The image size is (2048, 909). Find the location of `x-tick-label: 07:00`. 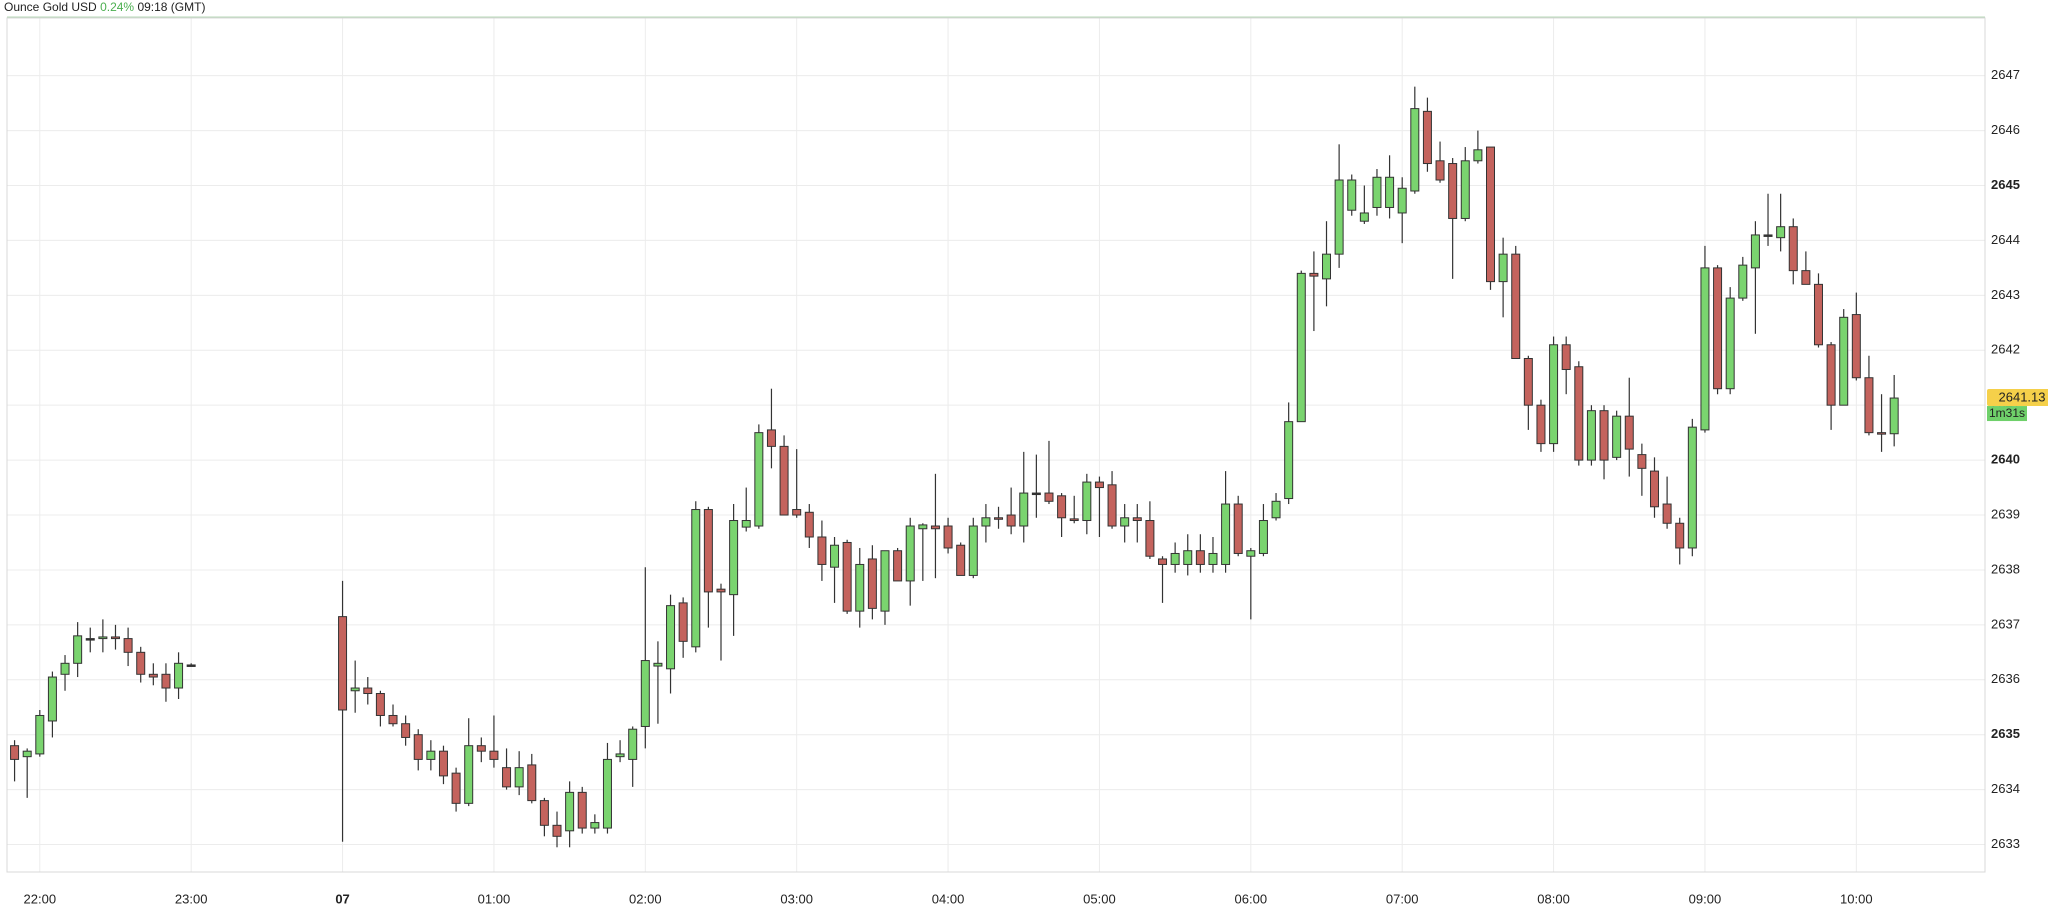

x-tick-label: 07:00 is located at coordinates (1402, 898).